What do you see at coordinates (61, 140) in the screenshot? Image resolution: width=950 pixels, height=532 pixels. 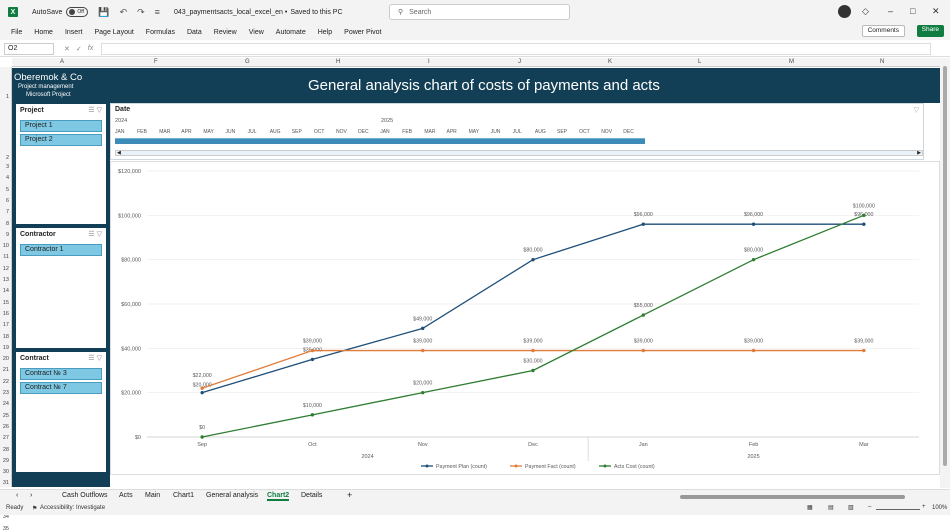 I see `slicer-item-project-2: Project 2` at bounding box center [61, 140].